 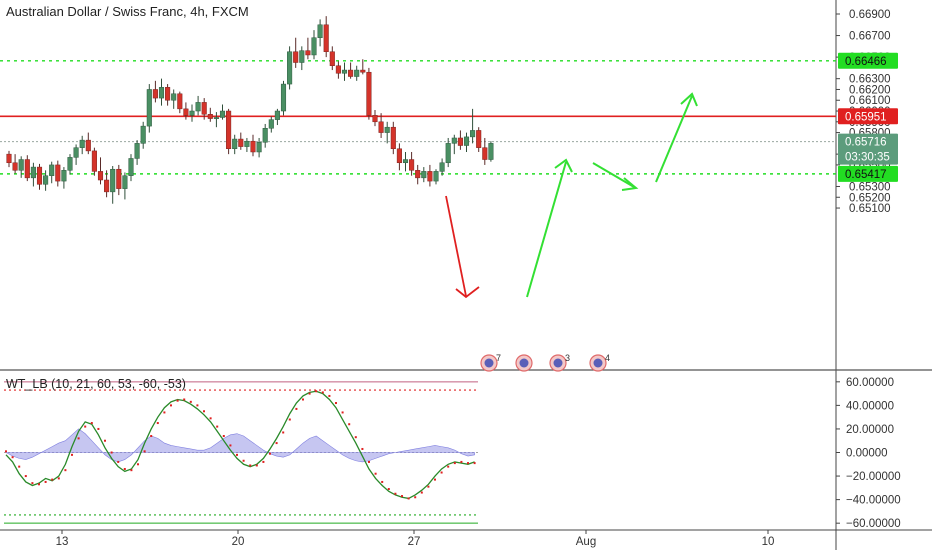 I want to click on price-tick-label: 0.66300, so click(x=870, y=80).